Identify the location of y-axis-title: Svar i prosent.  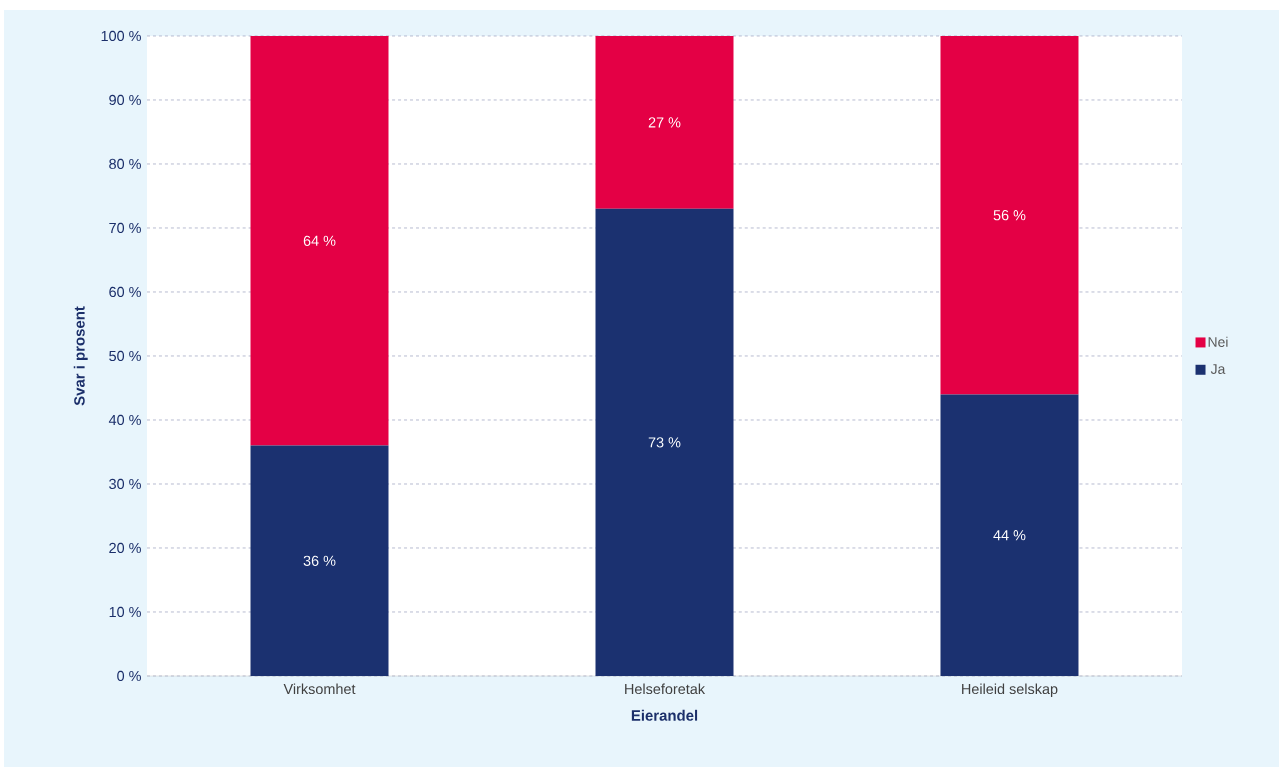
(80, 356).